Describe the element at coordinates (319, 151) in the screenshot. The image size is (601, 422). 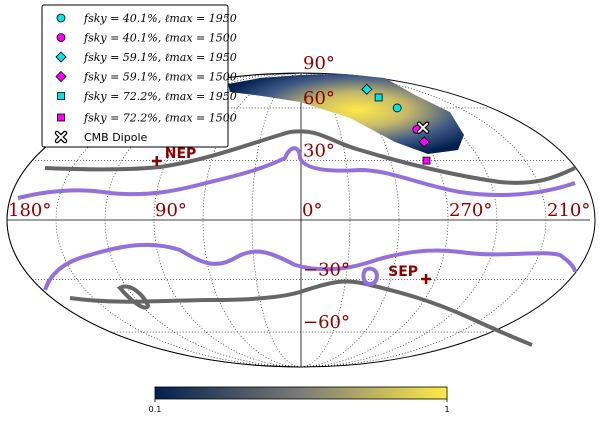
I see `y-tick-label: 30°` at that location.